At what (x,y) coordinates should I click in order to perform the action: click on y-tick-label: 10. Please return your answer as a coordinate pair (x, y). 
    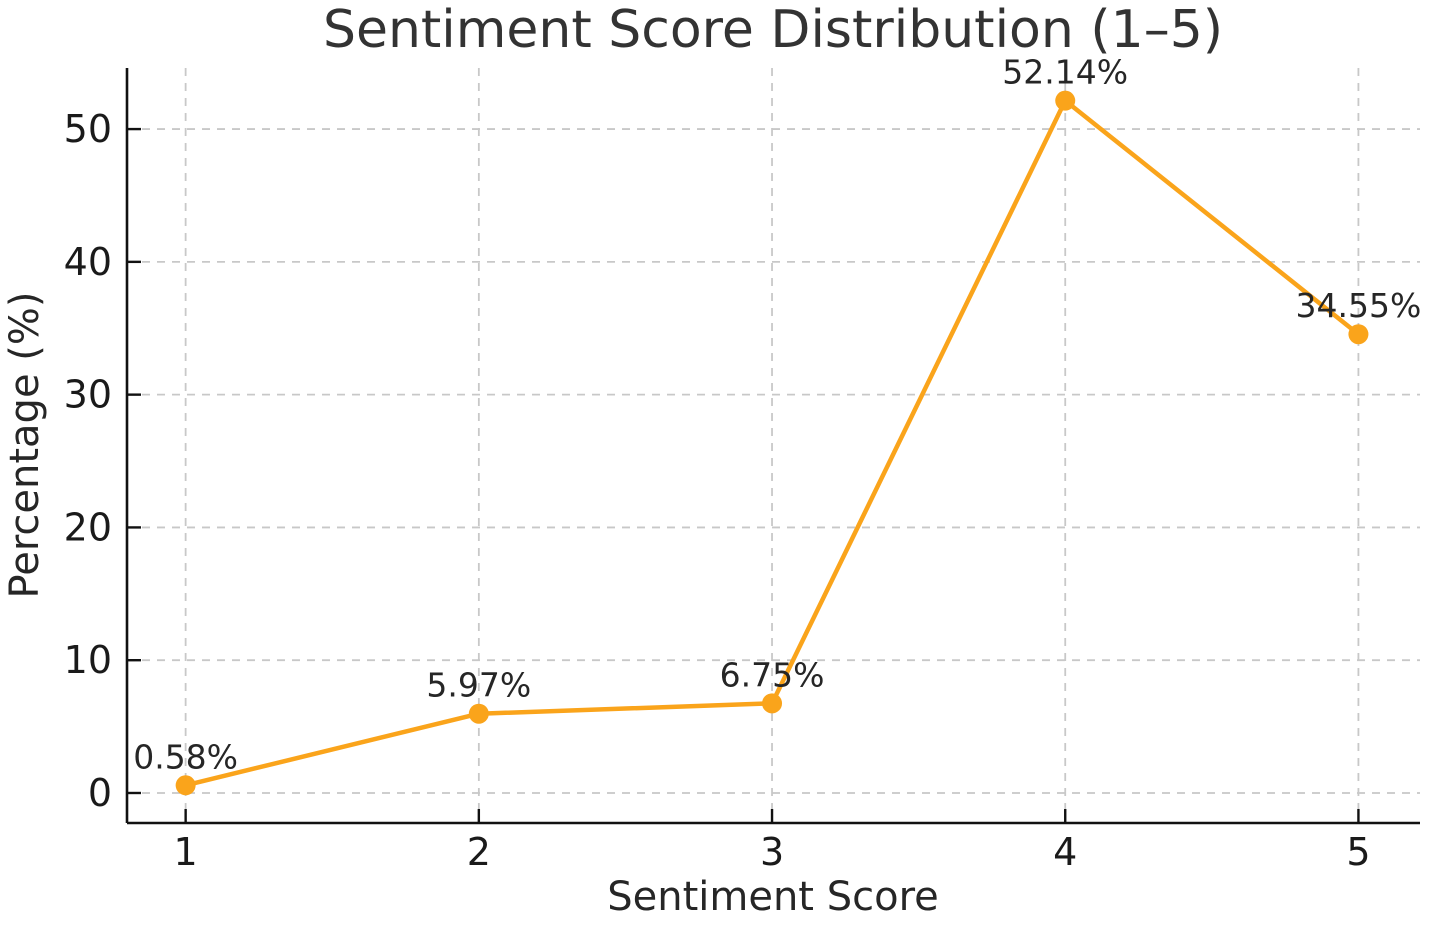
    Looking at the image, I should click on (88, 660).